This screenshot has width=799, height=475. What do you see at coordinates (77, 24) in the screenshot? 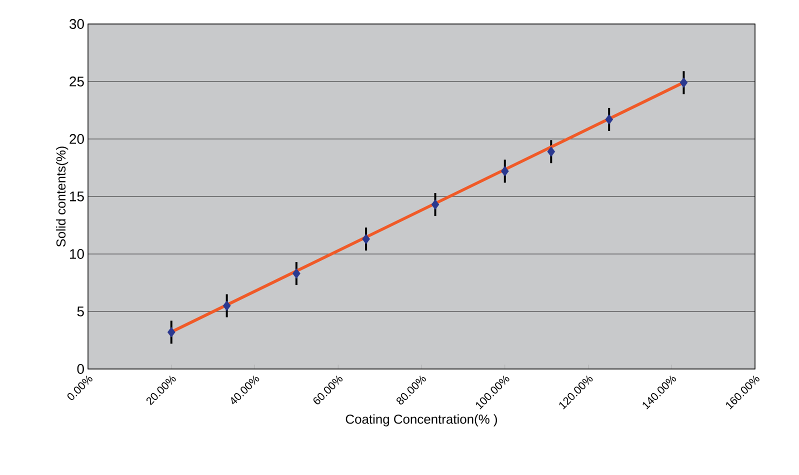
I see `y-tick-label: 30` at bounding box center [77, 24].